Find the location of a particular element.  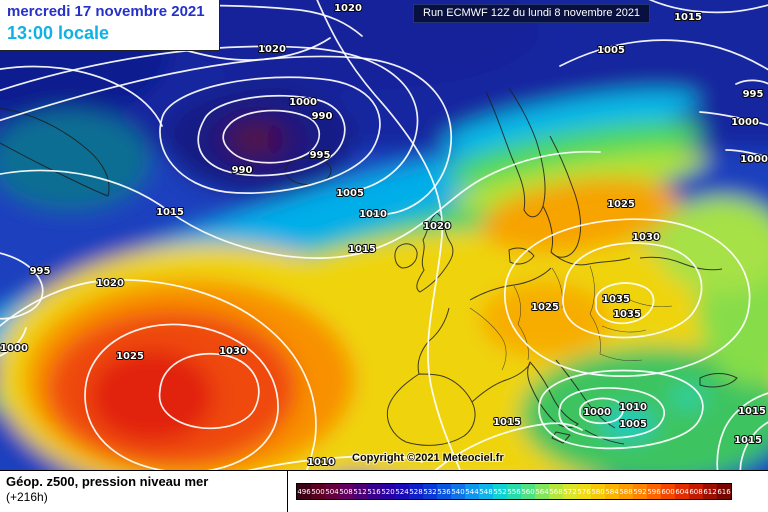

scale-cell: 548 is located at coordinates (486, 491).